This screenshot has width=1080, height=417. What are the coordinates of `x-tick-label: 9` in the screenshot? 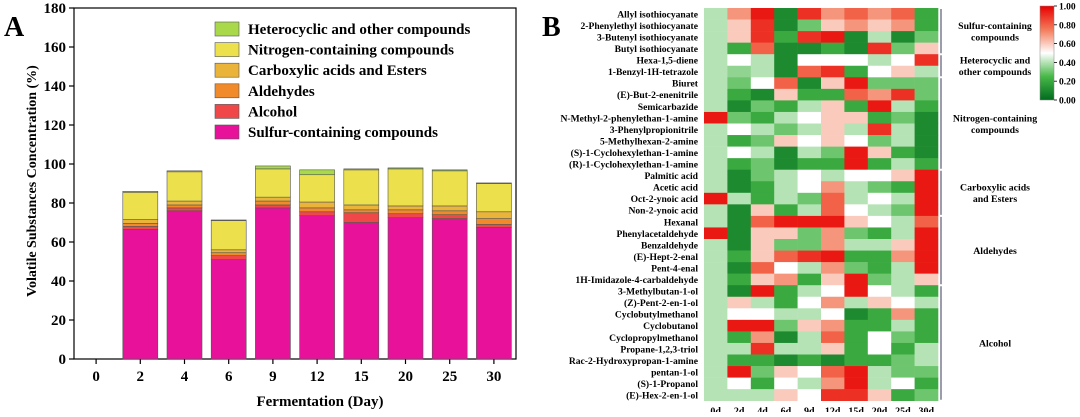 It's located at (273, 377).